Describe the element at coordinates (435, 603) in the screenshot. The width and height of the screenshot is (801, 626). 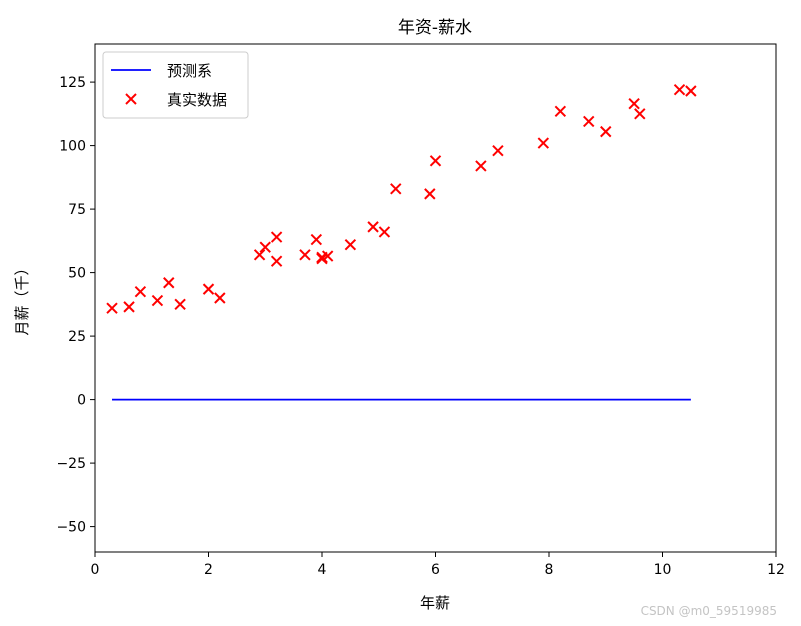
I see `x-axis-label: 年薪` at that location.